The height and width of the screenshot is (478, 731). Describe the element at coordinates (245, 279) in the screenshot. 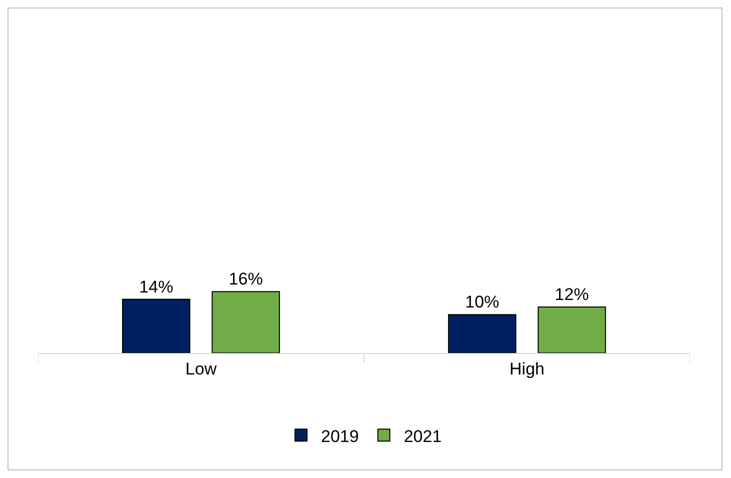

I see `data-label: 16%` at that location.